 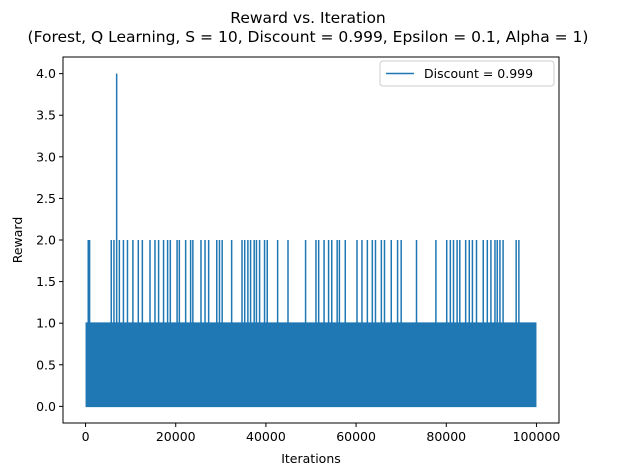 I want to click on x-tick-label: 20000, so click(x=176, y=436).